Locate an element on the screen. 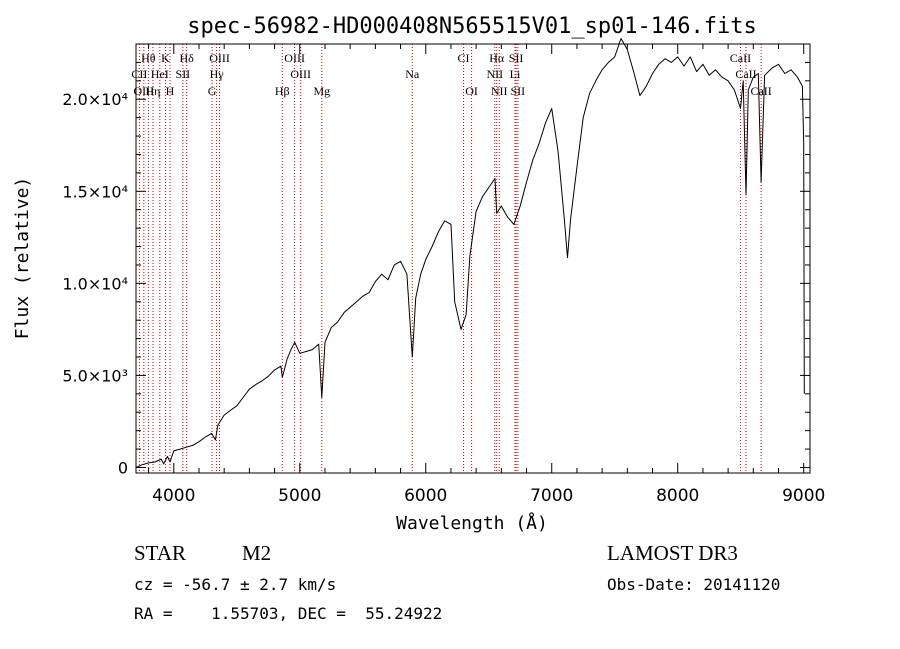  coordinates-text: RA = 1.55703, DEC = 55.24922 is located at coordinates (288, 613).